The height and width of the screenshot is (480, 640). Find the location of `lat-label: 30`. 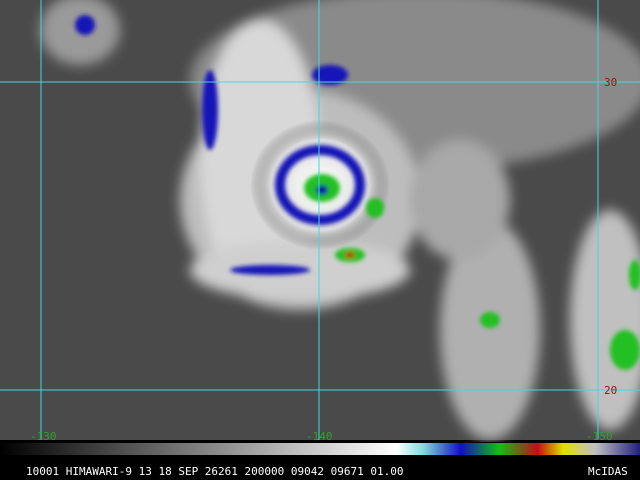

lat-label: 30 is located at coordinates (610, 82).